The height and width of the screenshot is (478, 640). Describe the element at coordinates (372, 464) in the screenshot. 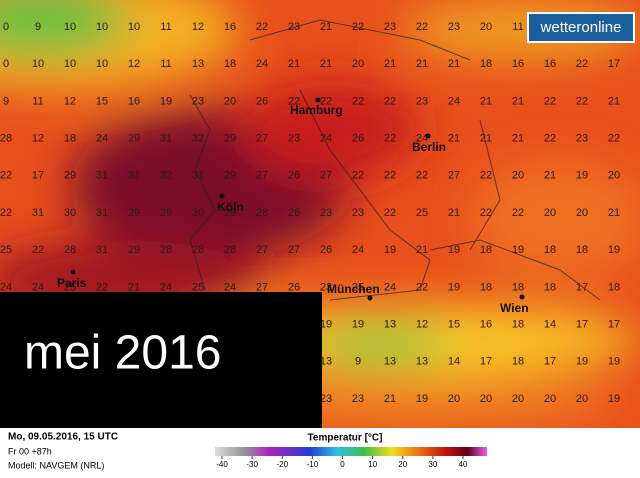

I see `legend-tick-label: 10` at that location.